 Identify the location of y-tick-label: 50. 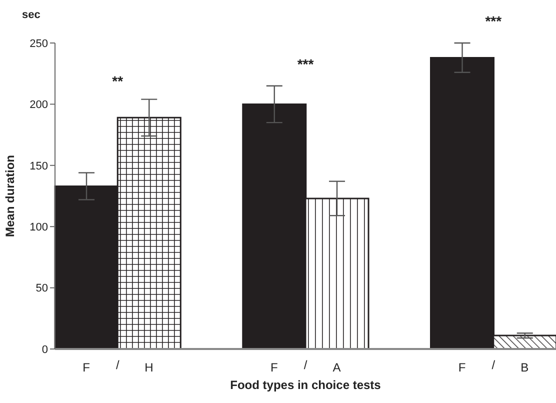
(42, 288).